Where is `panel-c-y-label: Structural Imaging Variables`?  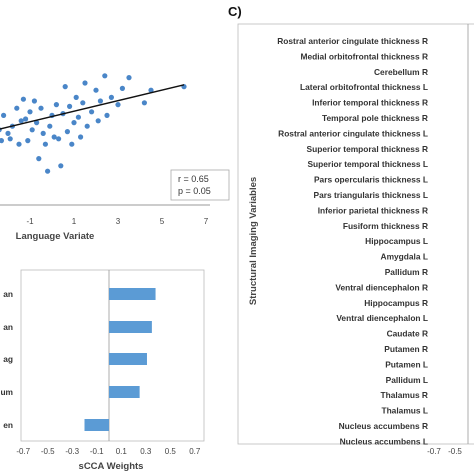 panel-c-y-label: Structural Imaging Variables is located at coordinates (253, 241).